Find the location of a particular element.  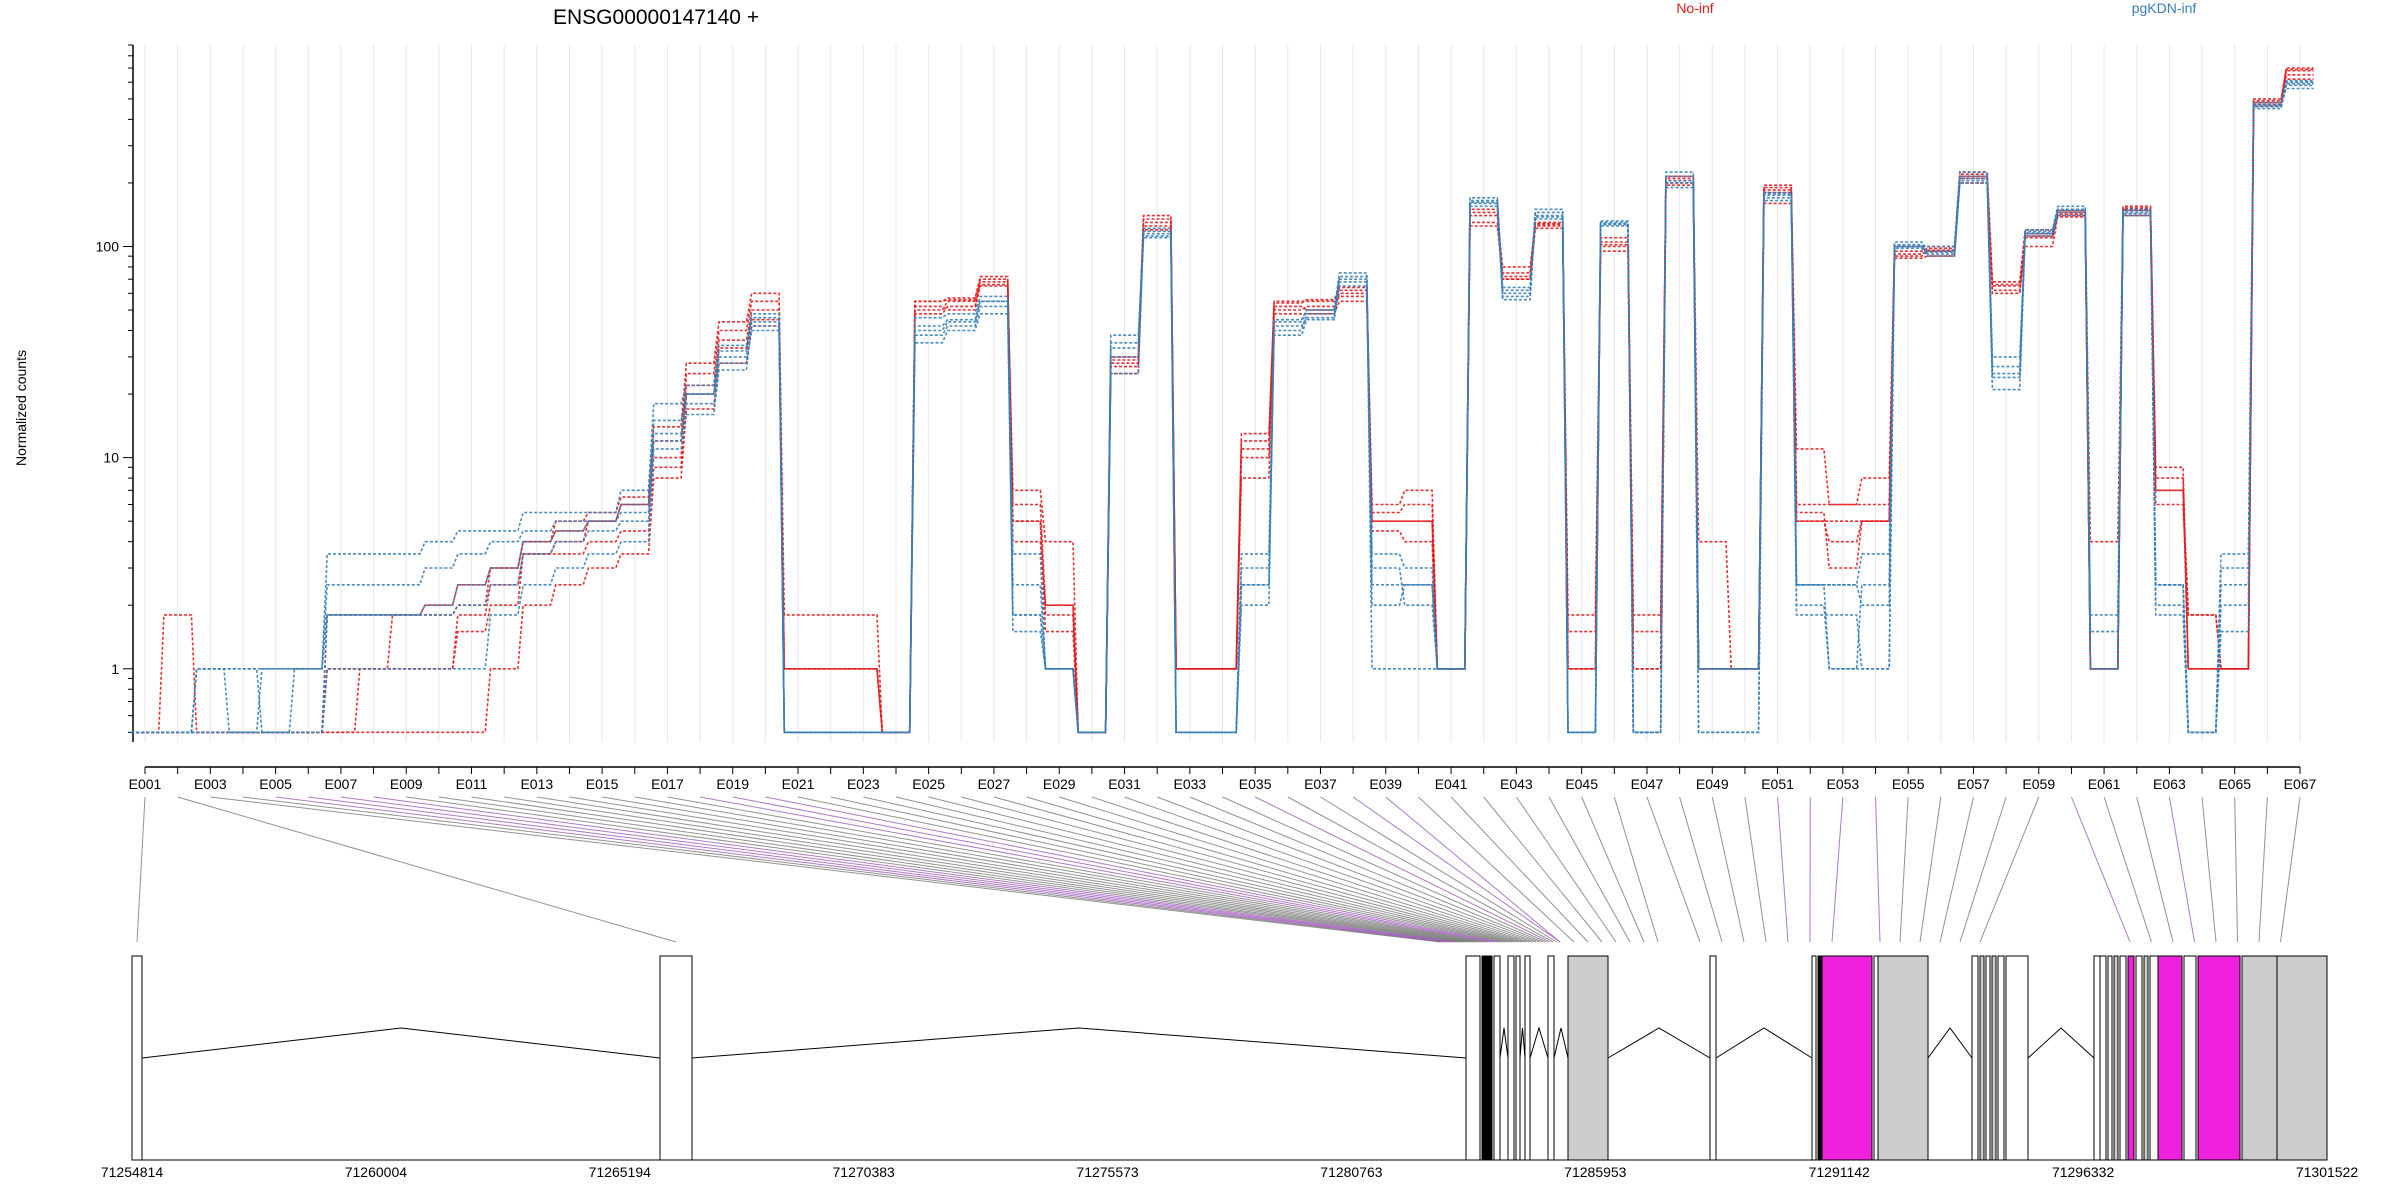

coordinate-tick-label: 71275573 is located at coordinates (1107, 1172).